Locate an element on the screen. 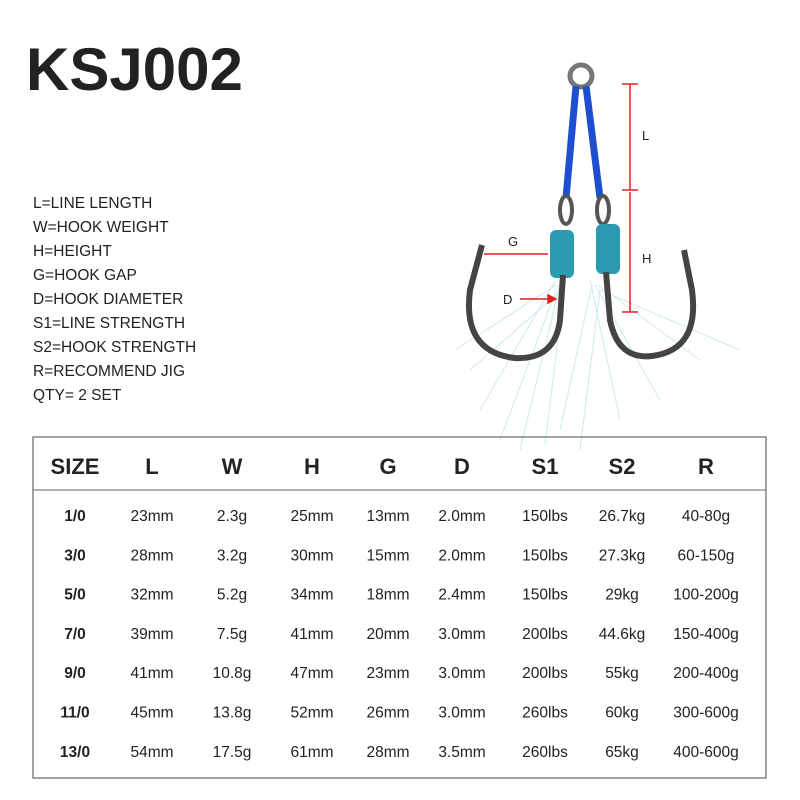 Image resolution: width=800 pixels, height=800 pixels. table-cell: 25mm is located at coordinates (311, 516).